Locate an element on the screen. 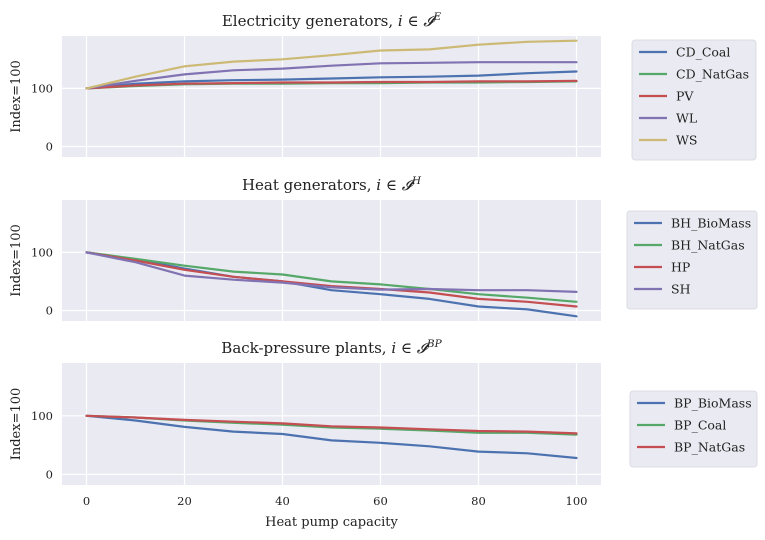 The width and height of the screenshot is (765, 540). x-tick-label: 60 is located at coordinates (380, 501).